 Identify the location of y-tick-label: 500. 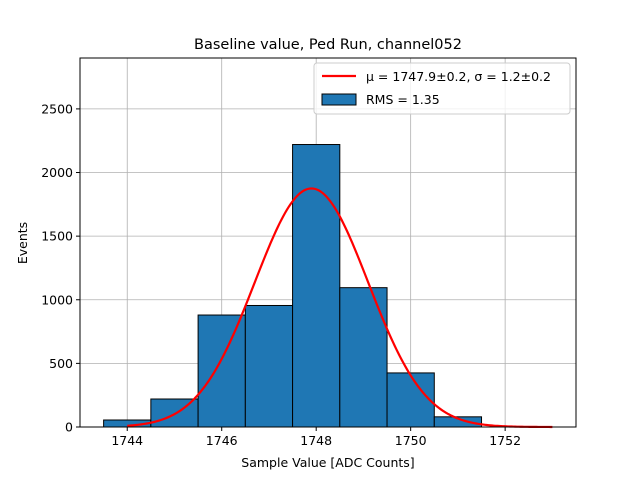
(61, 363).